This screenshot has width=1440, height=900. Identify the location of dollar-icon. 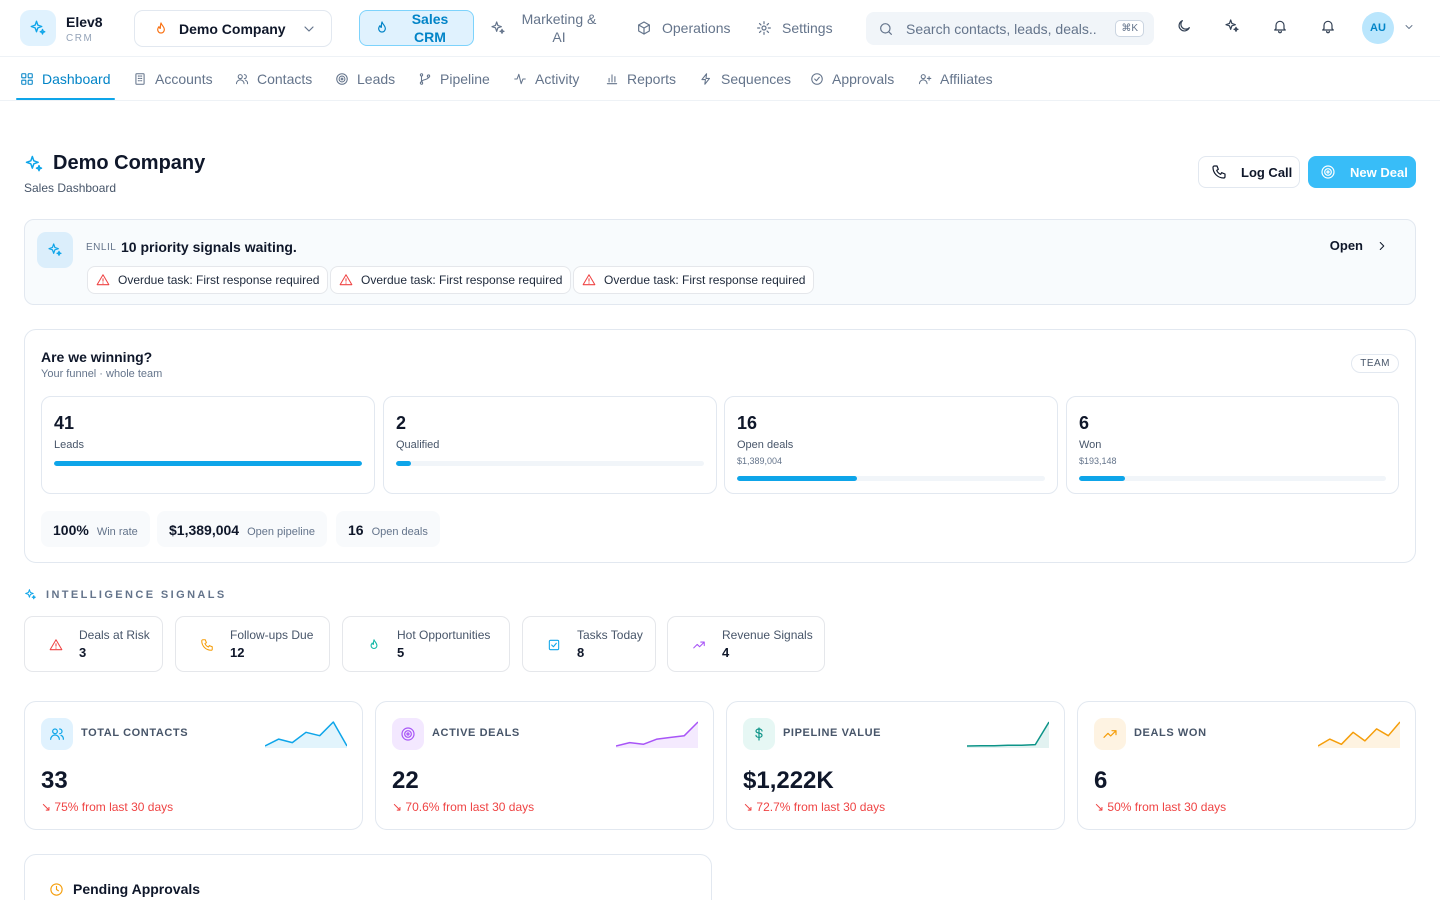
(759, 734).